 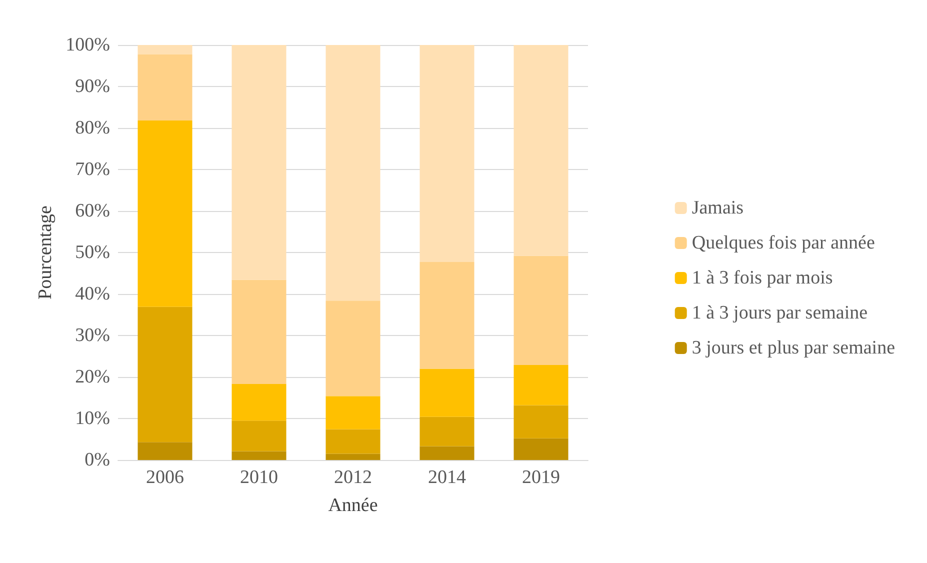 I want to click on y-tick-label: 20%, so click(x=92, y=377).